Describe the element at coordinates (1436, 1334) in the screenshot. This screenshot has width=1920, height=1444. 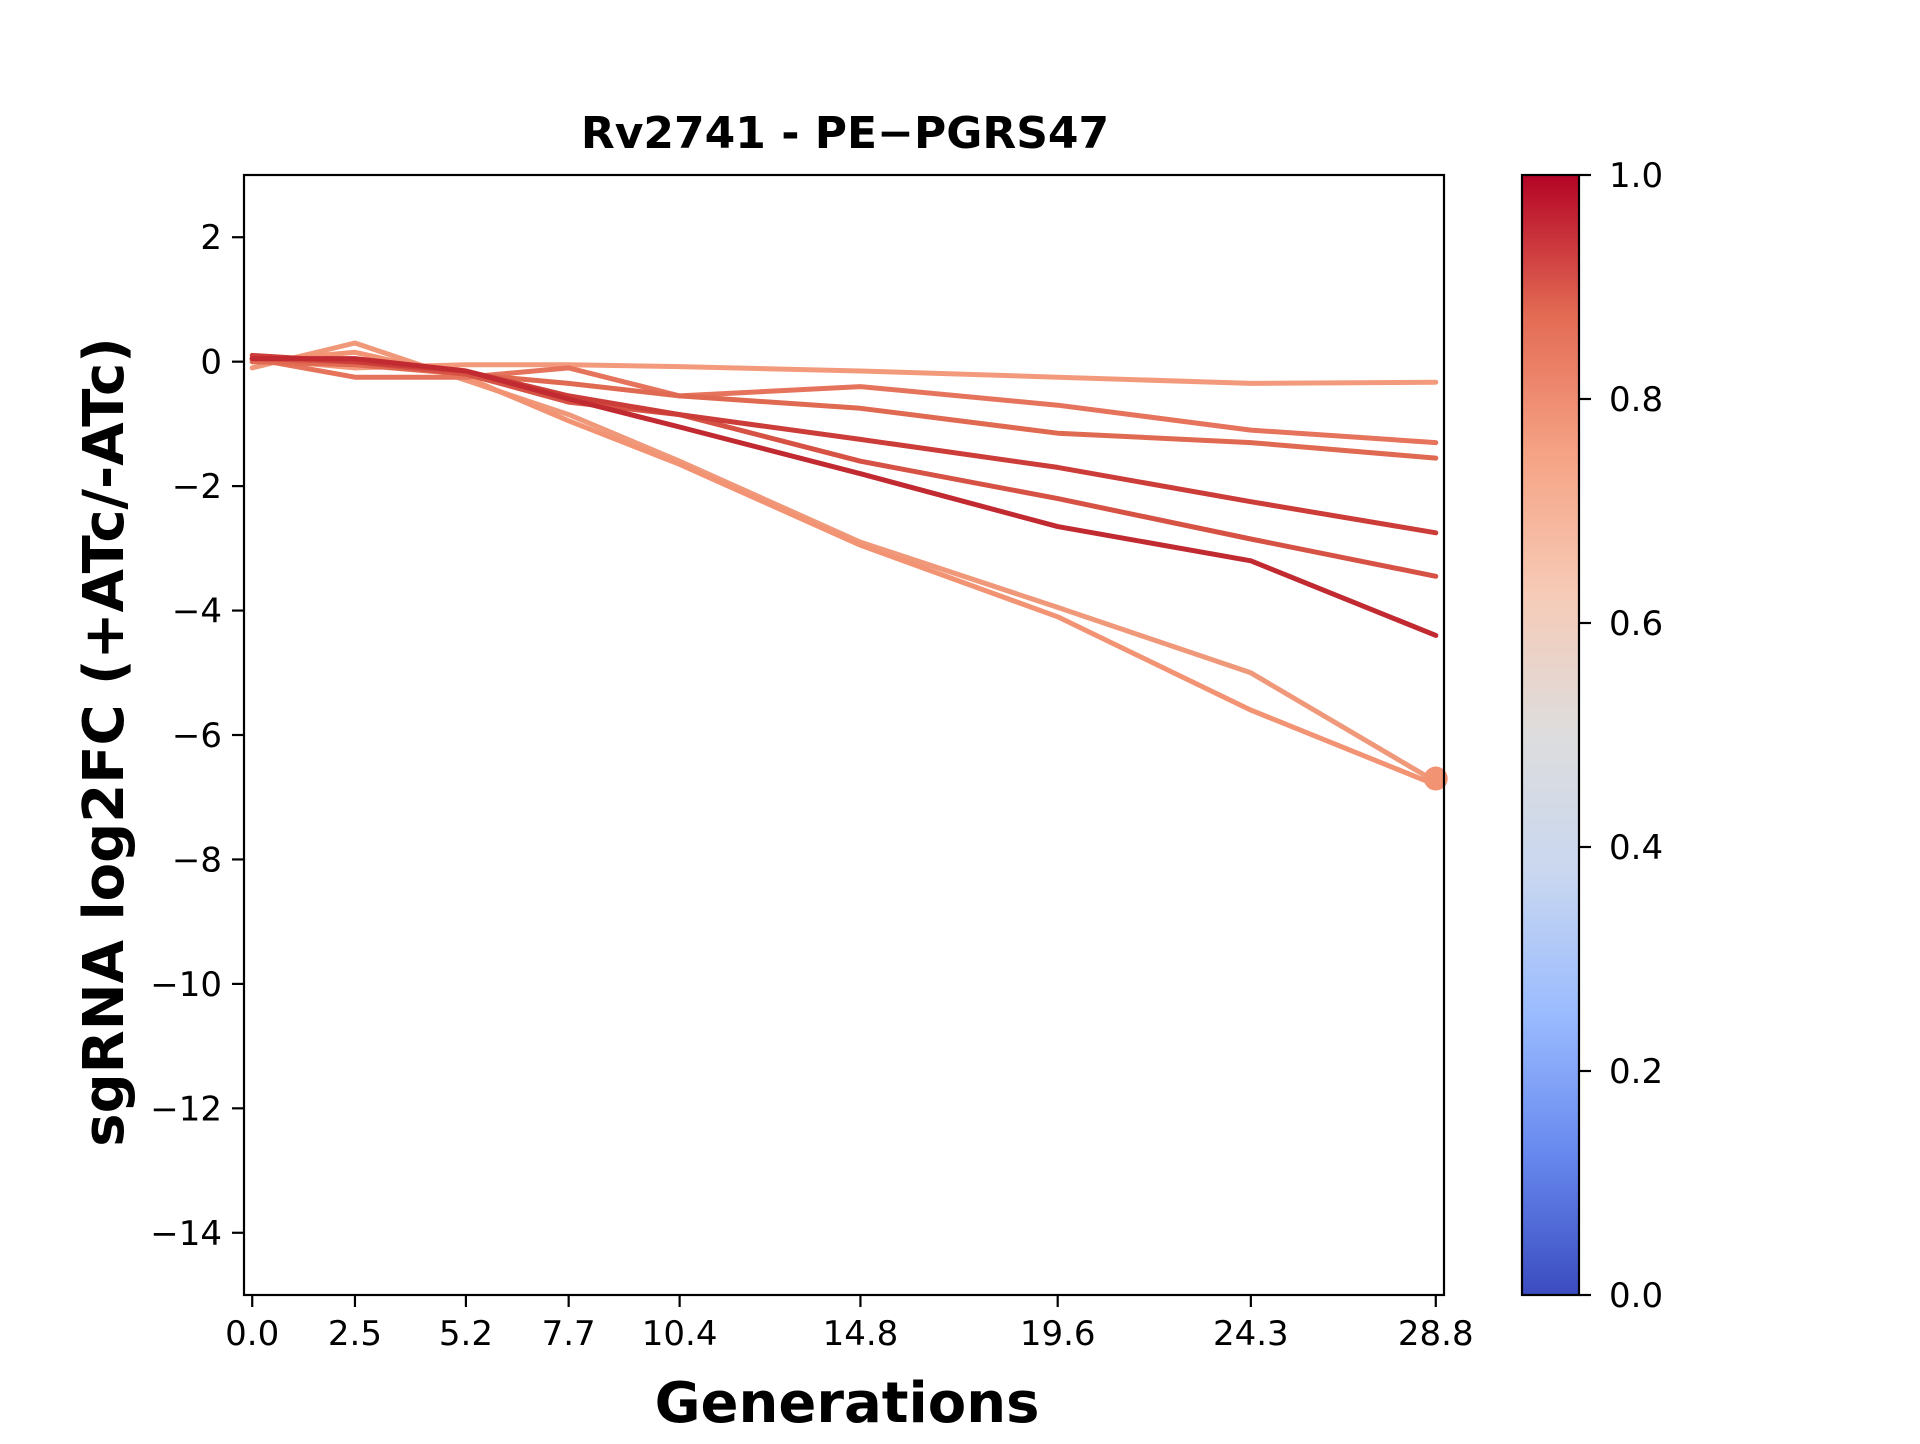
I see `x-tick-label: 28.8` at that location.